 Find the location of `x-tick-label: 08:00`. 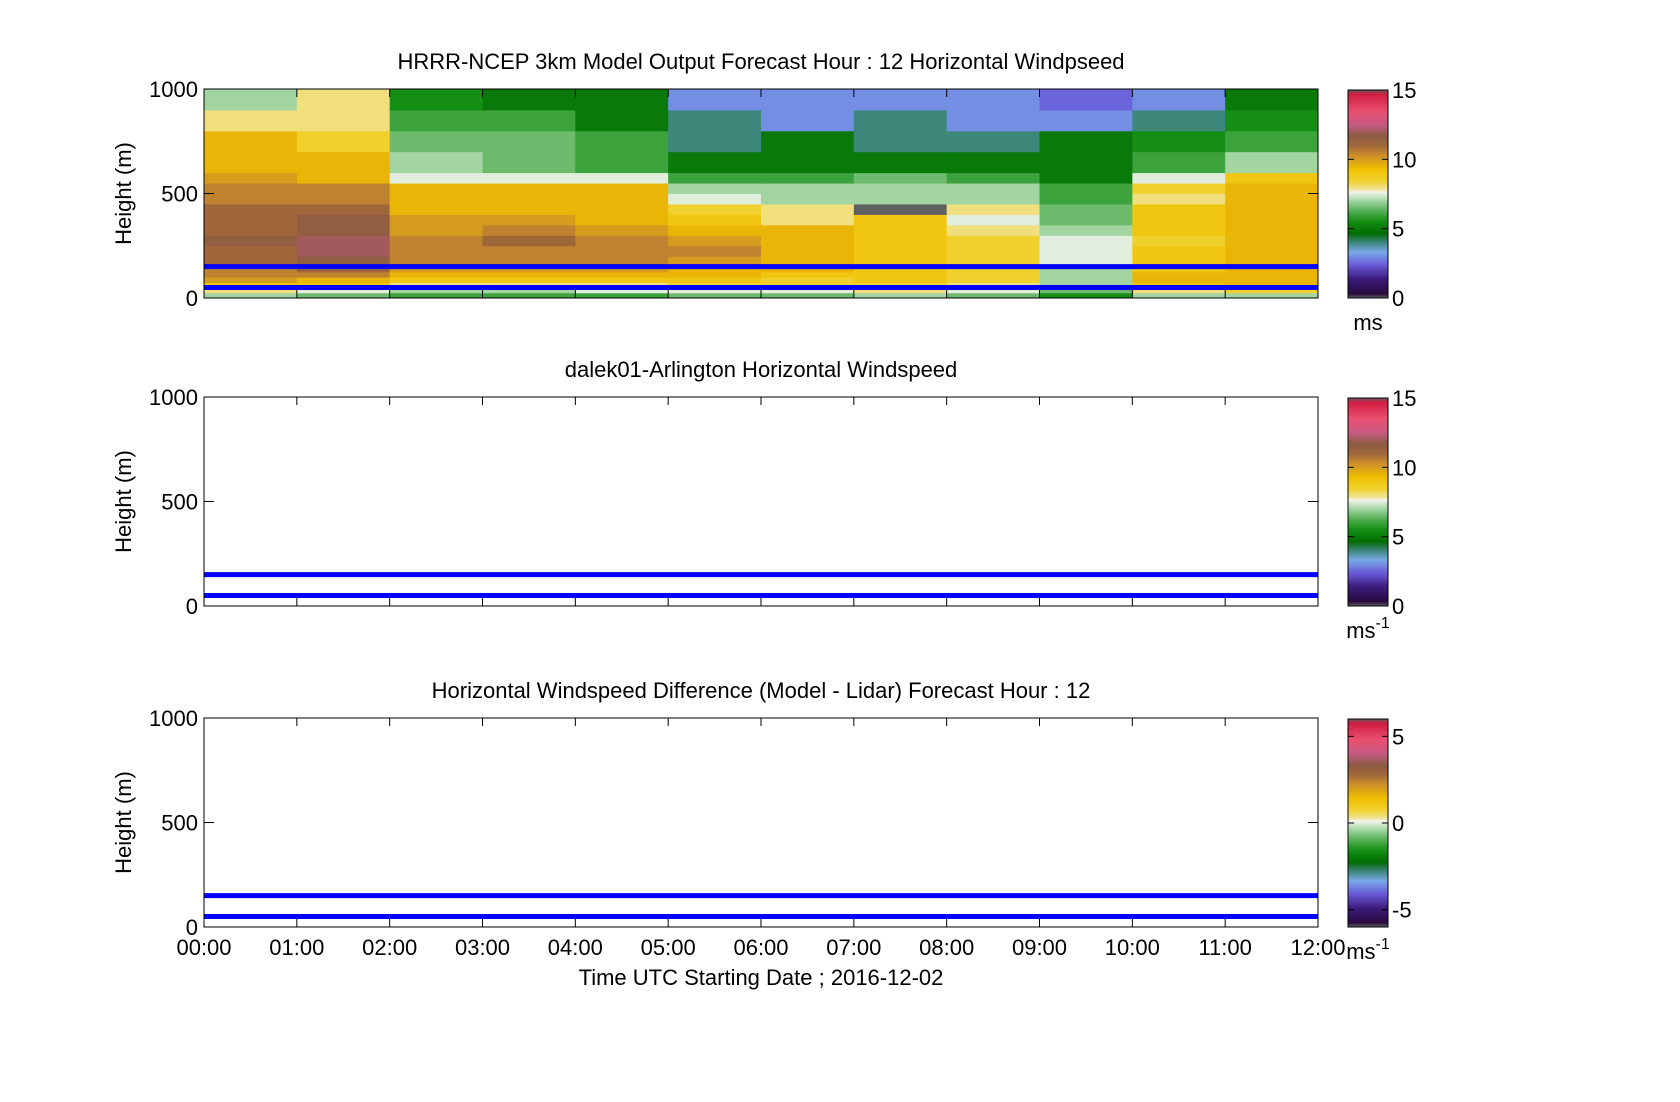

x-tick-label: 08:00 is located at coordinates (946, 947).